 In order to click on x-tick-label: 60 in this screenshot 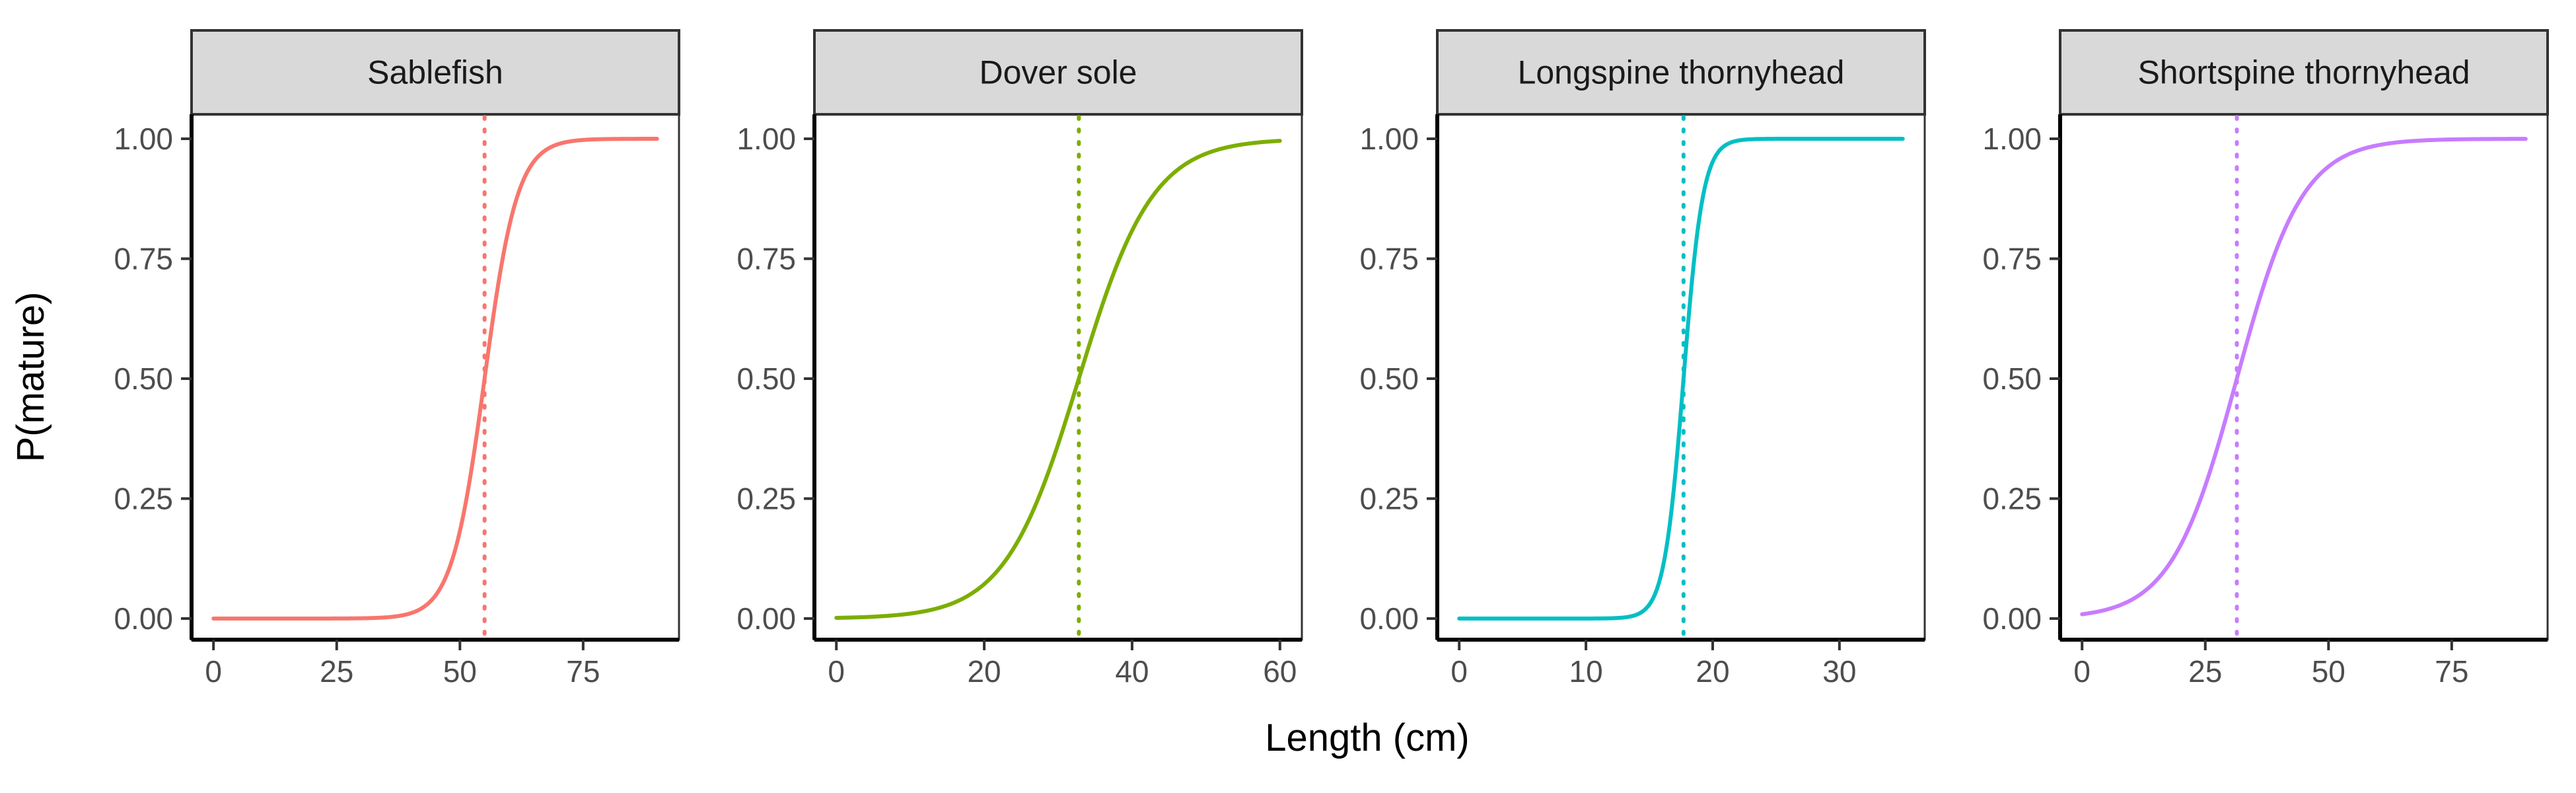, I will do `click(1280, 671)`.